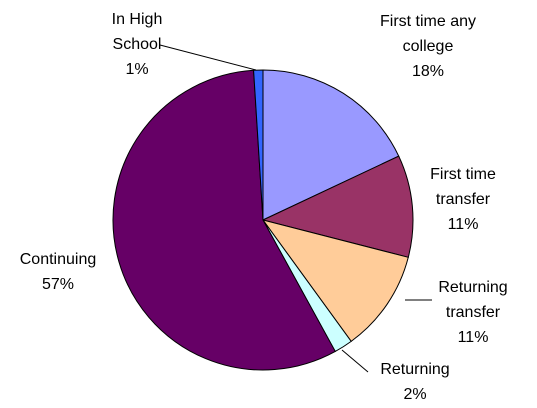 The height and width of the screenshot is (408, 537). I want to click on value-label: 18%, so click(428, 71).